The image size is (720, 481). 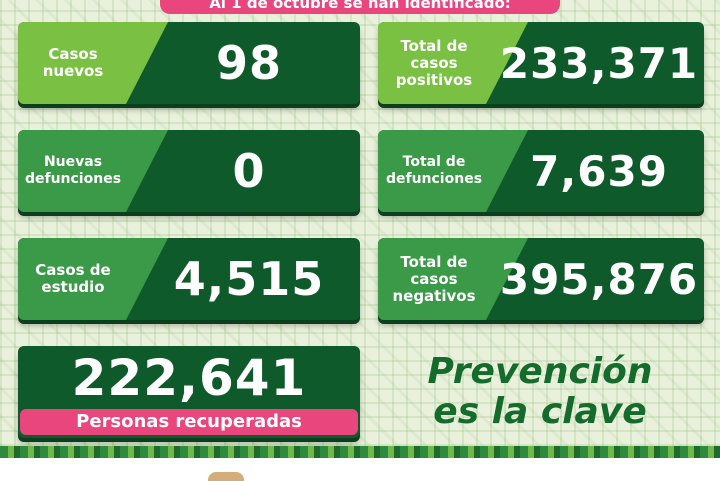 I want to click on card-value: 395,876, so click(x=599, y=279).